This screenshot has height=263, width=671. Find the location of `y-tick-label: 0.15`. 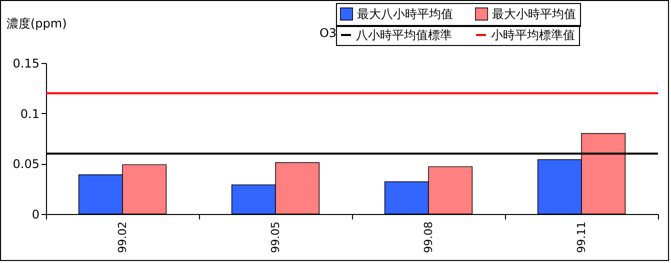

y-tick-label: 0.15 is located at coordinates (26, 63).